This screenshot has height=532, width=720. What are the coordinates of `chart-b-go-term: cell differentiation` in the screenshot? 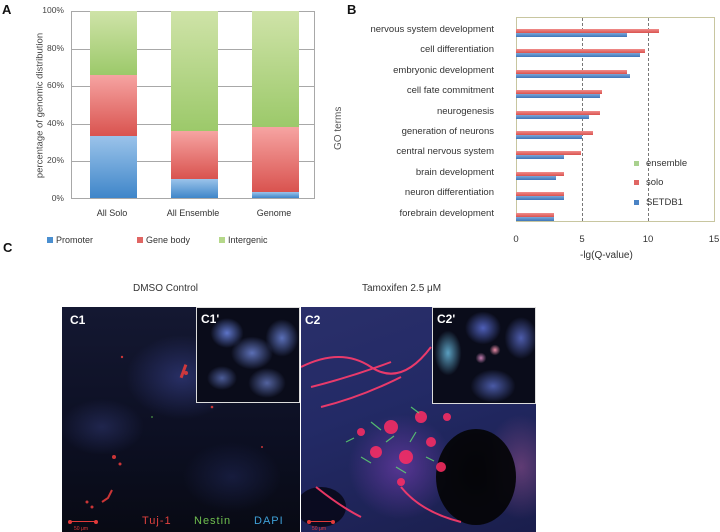 It's located at (457, 50).